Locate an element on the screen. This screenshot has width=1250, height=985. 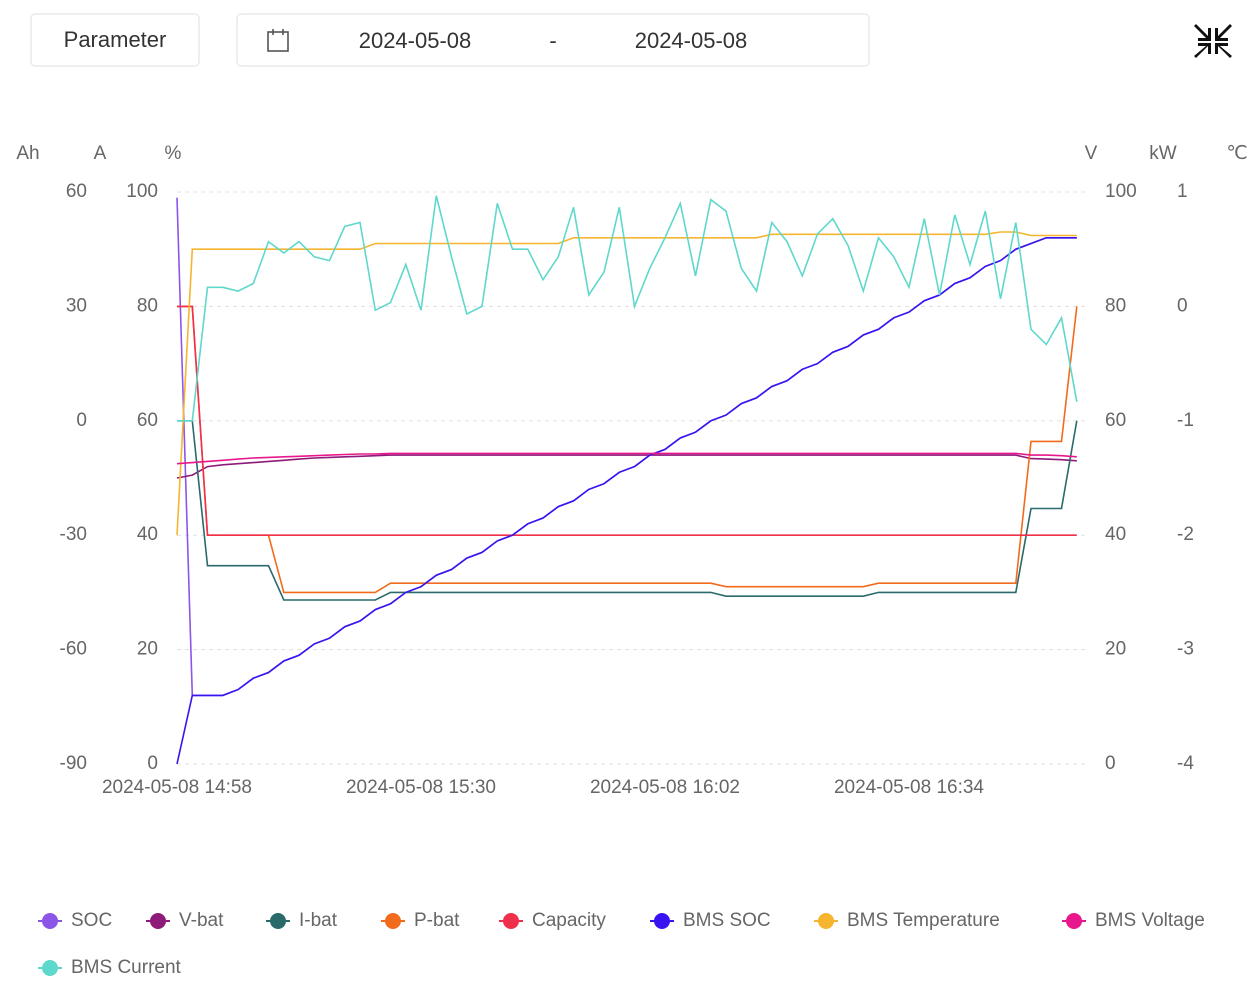
x-tick-label: 2024-05-08 14:58 is located at coordinates (177, 787).